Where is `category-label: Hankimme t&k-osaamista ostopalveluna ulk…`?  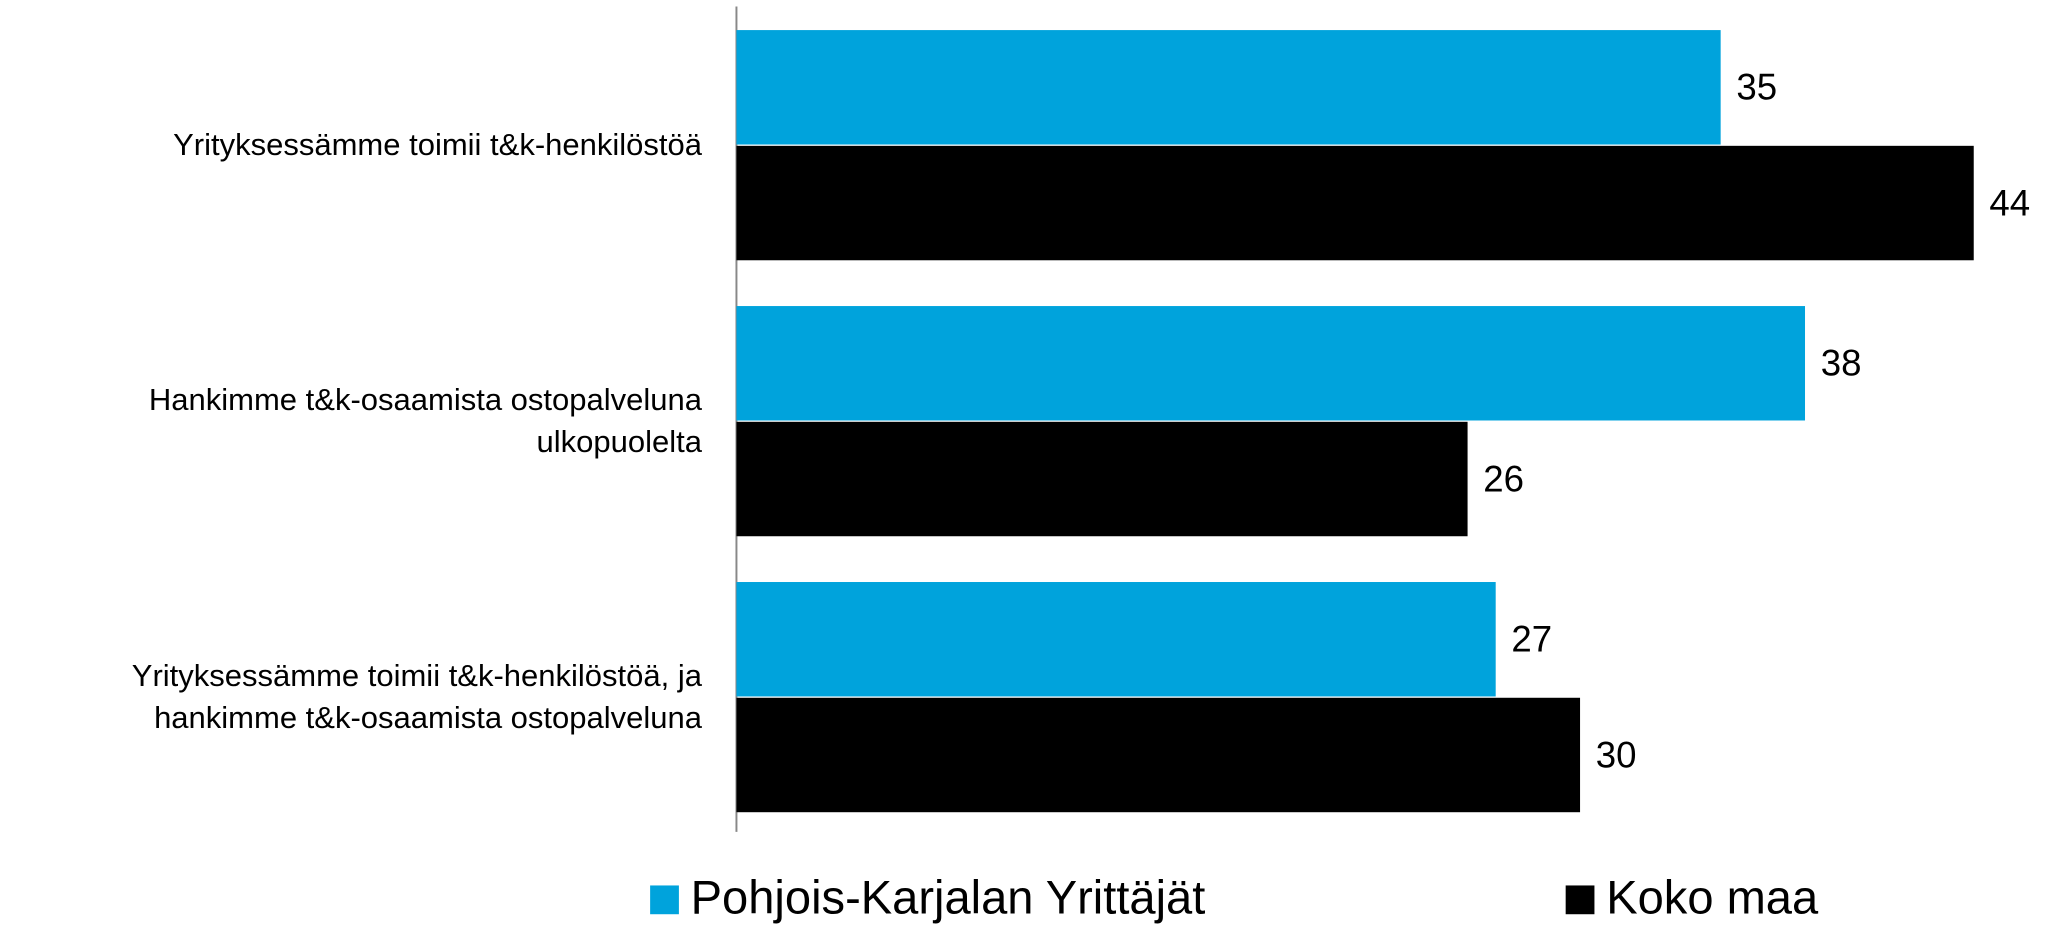
category-label: Hankimme t&k-osaamista ostopalveluna ulk… is located at coordinates (425, 420).